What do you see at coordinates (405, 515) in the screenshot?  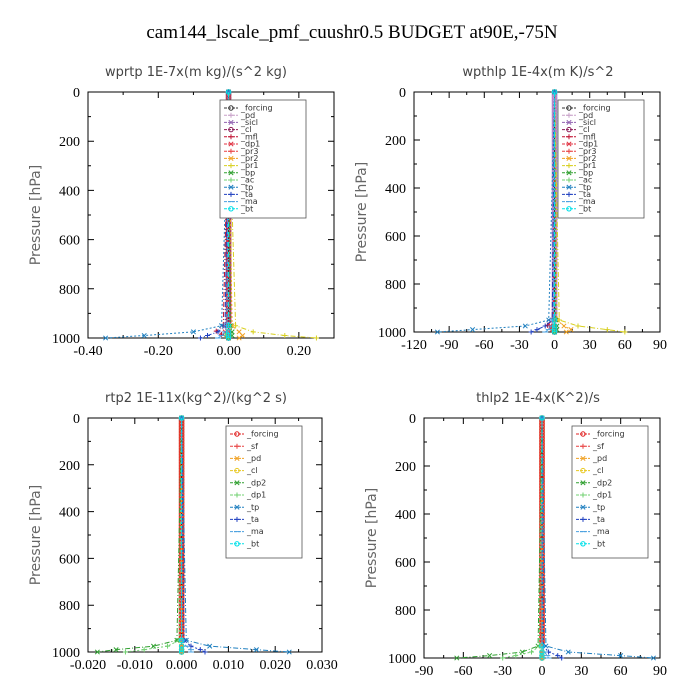 I see `y-tick-label: 400` at bounding box center [405, 515].